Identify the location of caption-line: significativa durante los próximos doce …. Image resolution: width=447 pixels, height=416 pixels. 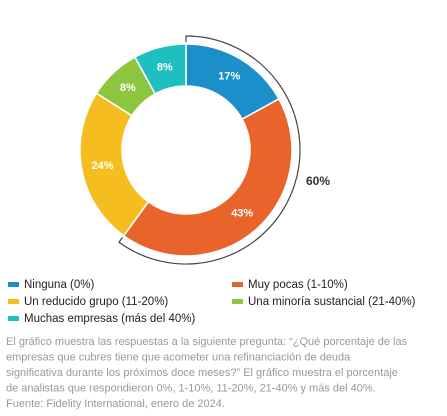
(202, 373).